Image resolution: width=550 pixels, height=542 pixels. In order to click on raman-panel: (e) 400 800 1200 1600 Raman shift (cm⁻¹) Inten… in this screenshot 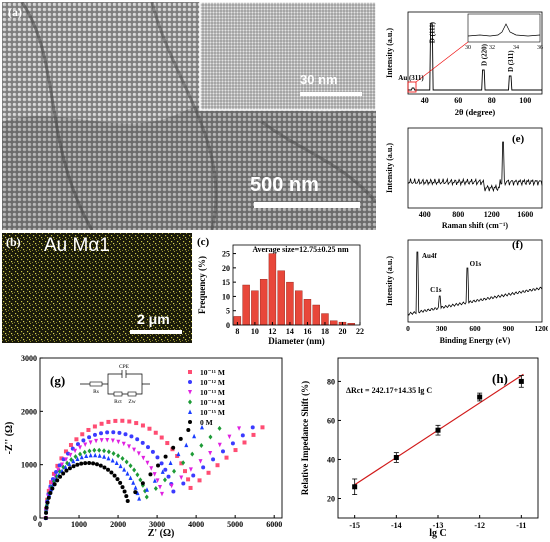, I will do `click(464, 176)`.